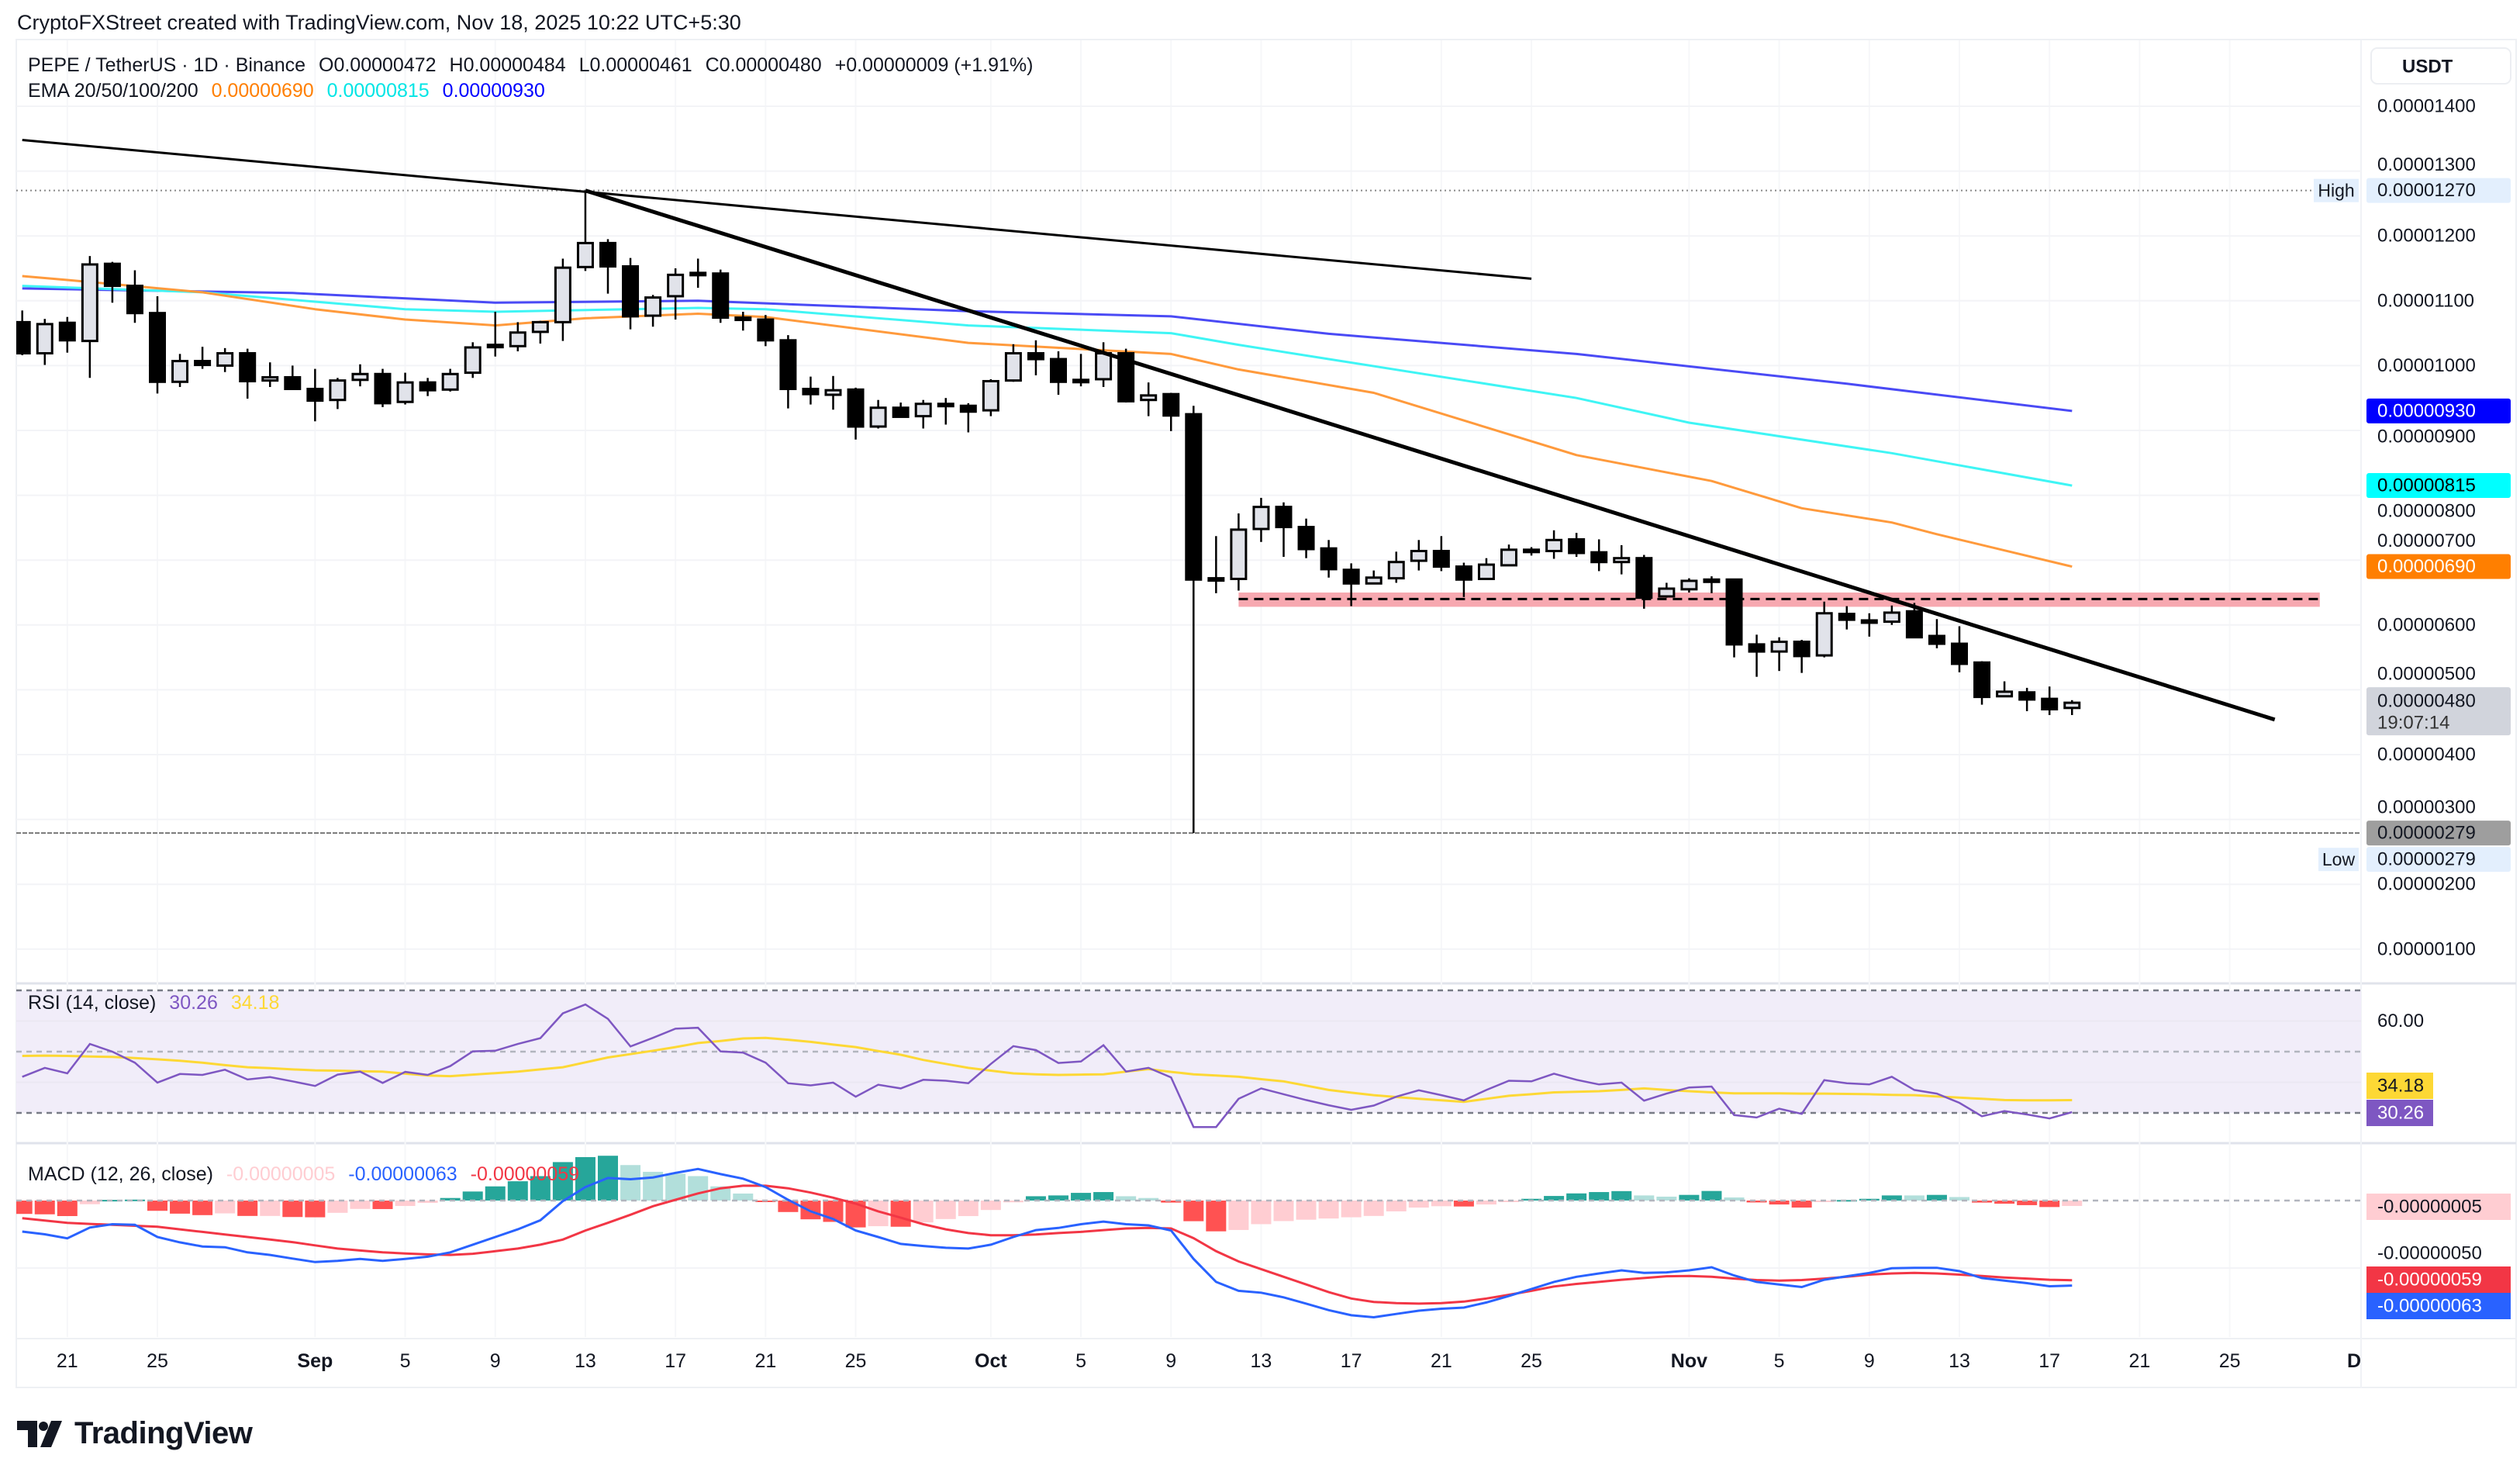  Describe the element at coordinates (934, 65) in the screenshot. I see `change-value: +0.00000009 (+1.91%)` at that location.